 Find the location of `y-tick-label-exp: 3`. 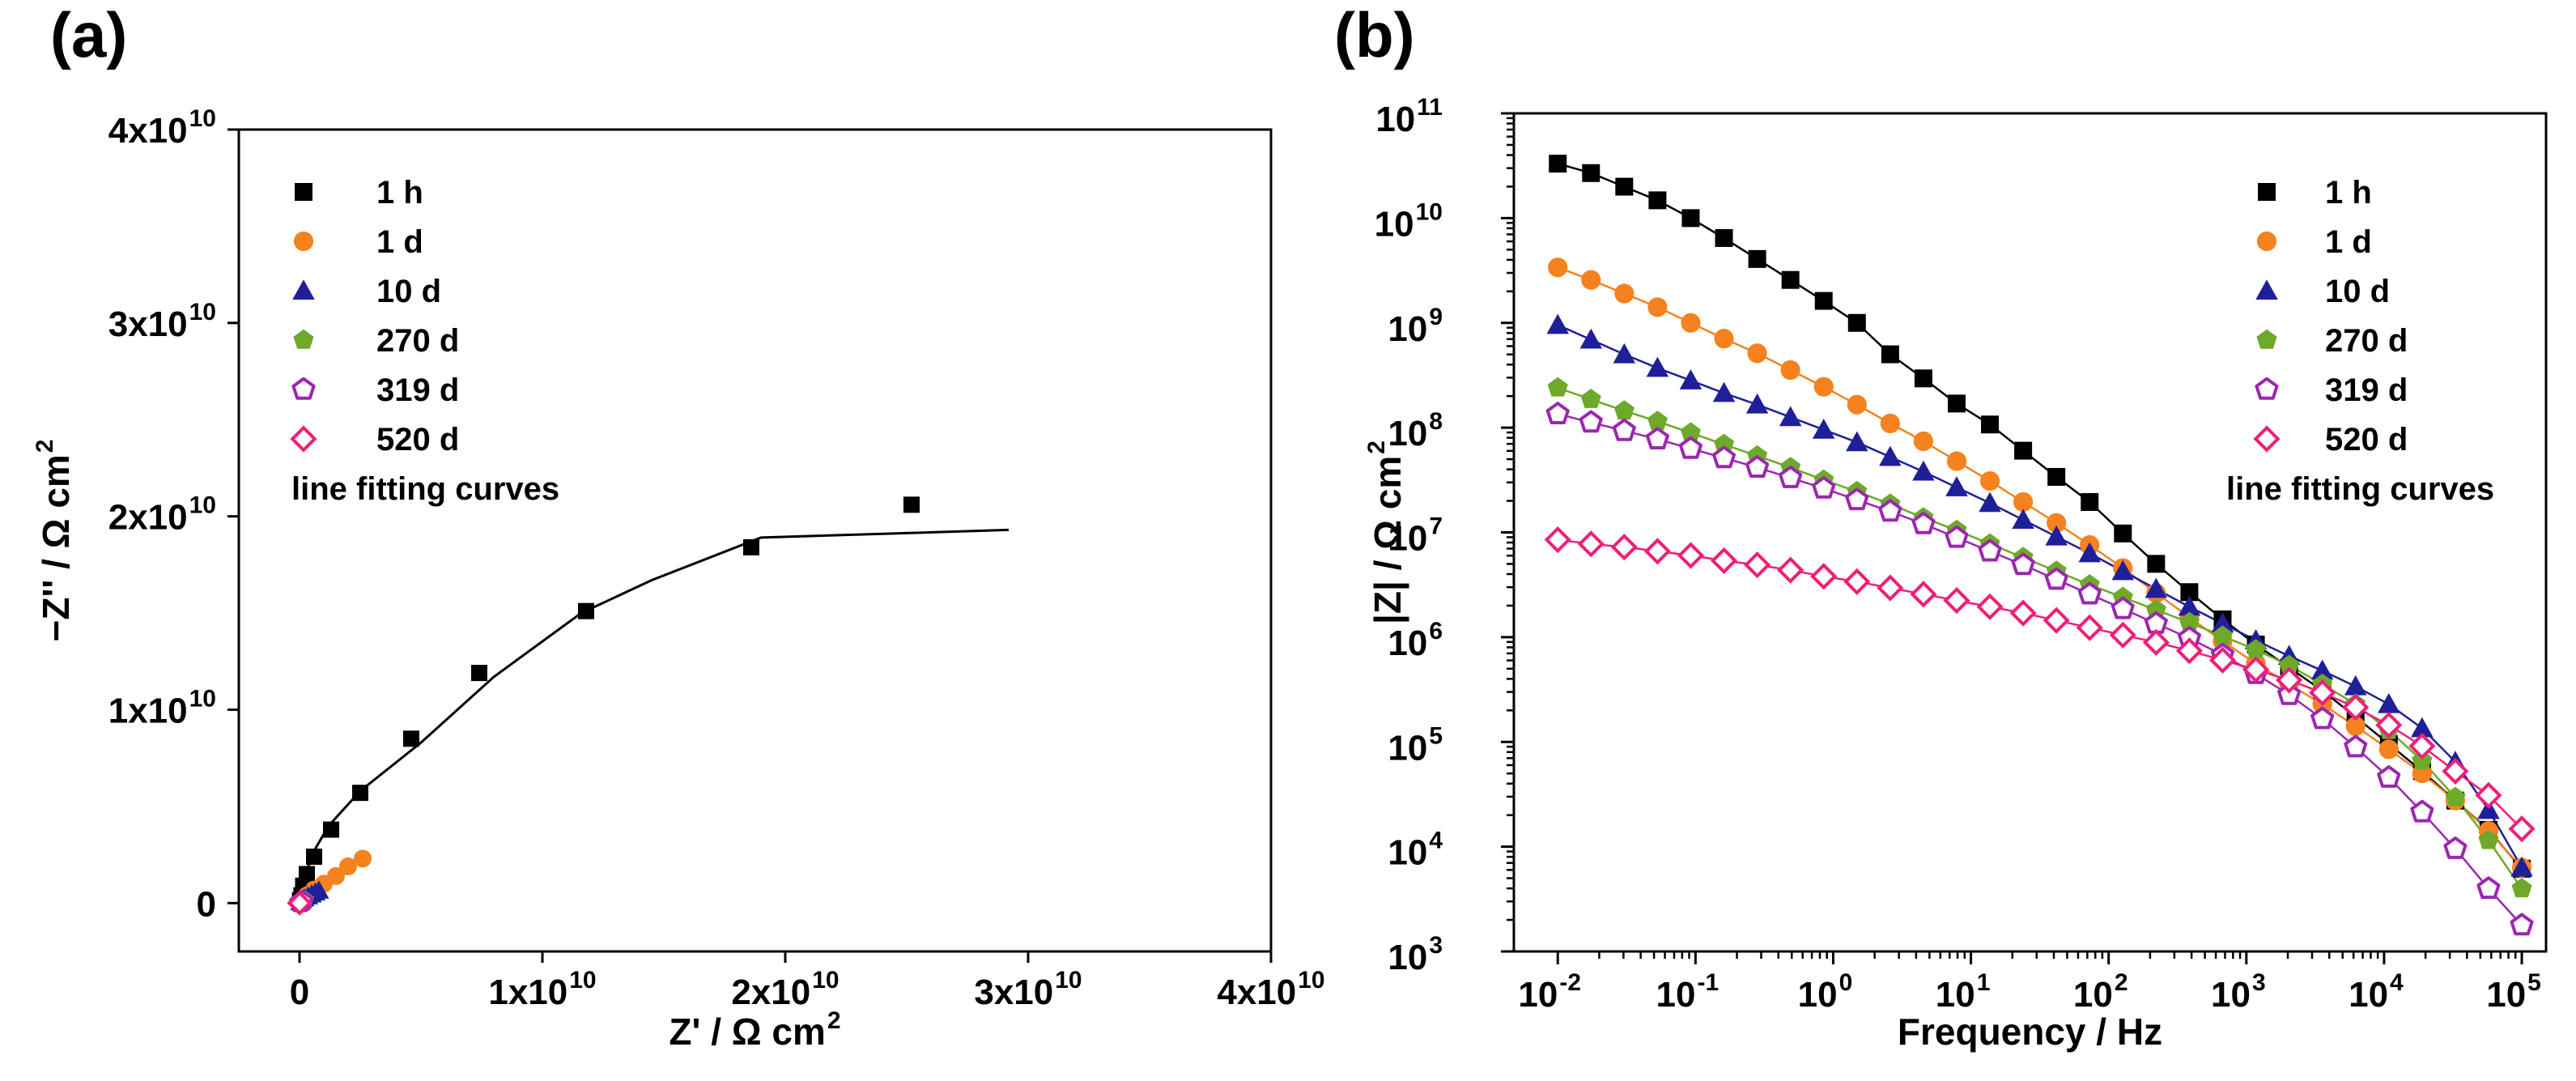

y-tick-label-exp: 3 is located at coordinates (1436, 945).